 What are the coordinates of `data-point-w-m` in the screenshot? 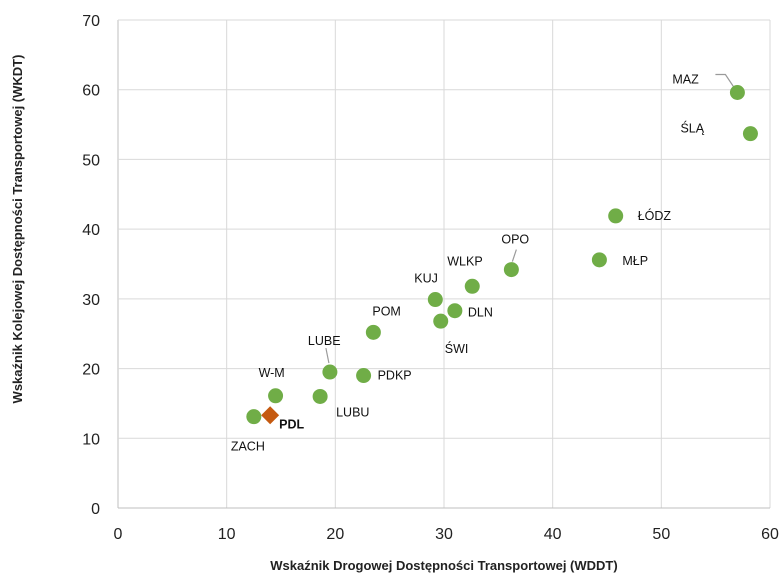 It's located at (276, 396).